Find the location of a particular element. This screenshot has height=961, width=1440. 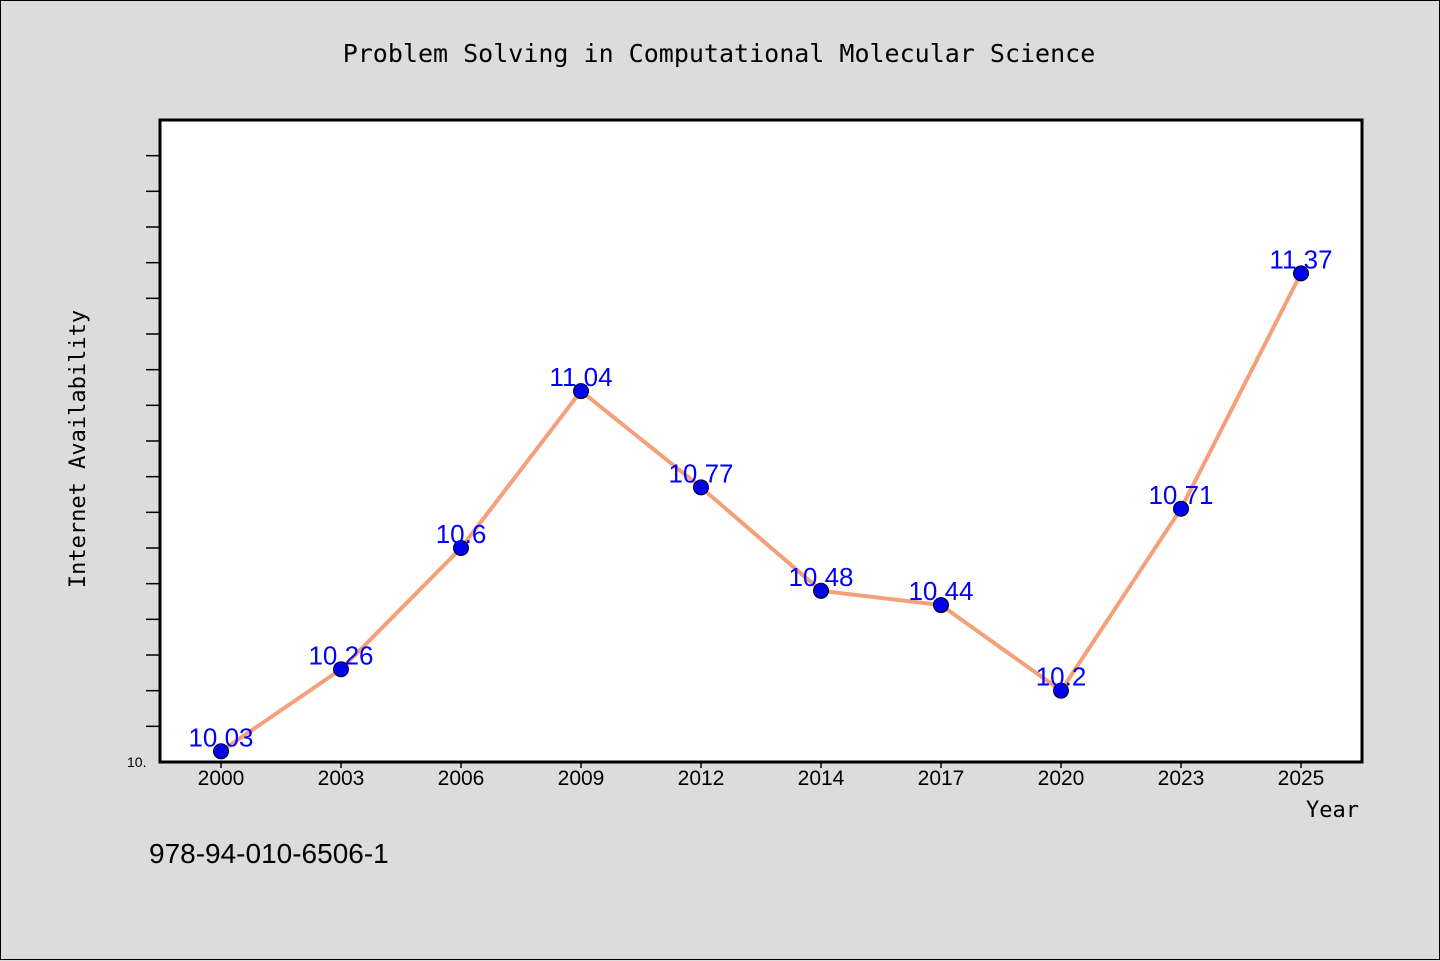

x-tick-label: 2025 is located at coordinates (1301, 778).